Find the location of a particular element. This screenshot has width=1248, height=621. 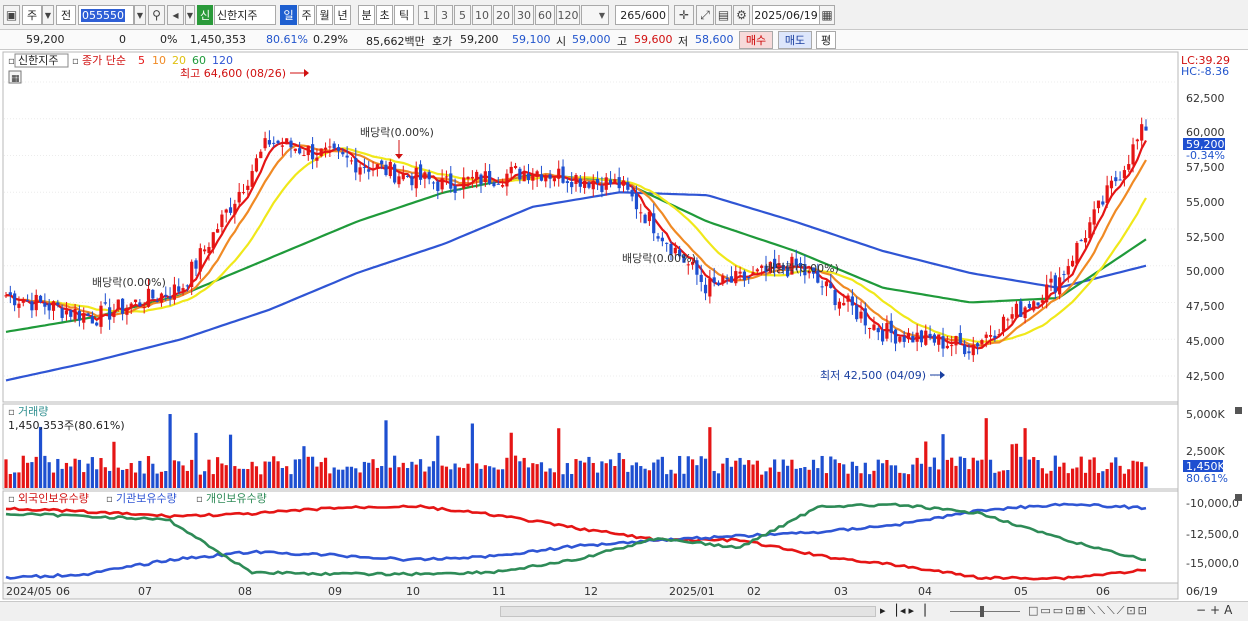

window-icon: ▣ is located at coordinates (11, 15).